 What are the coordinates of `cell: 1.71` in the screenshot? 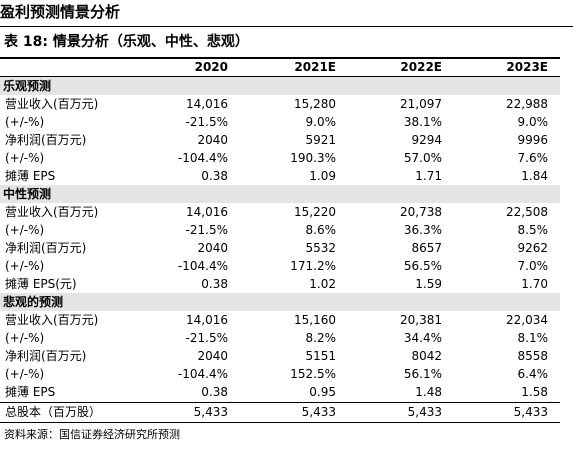 It's located at (428, 176).